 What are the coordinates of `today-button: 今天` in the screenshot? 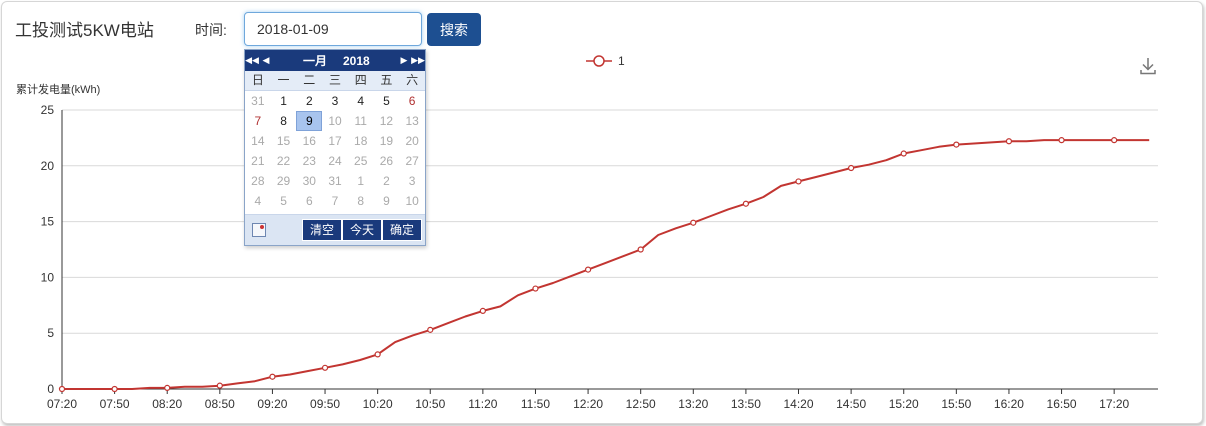 It's located at (361, 230).